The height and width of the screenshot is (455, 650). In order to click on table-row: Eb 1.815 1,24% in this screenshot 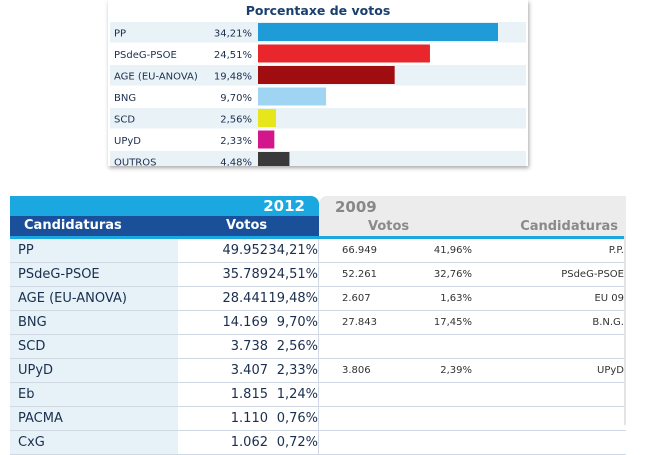, I will do `click(318, 395)`.